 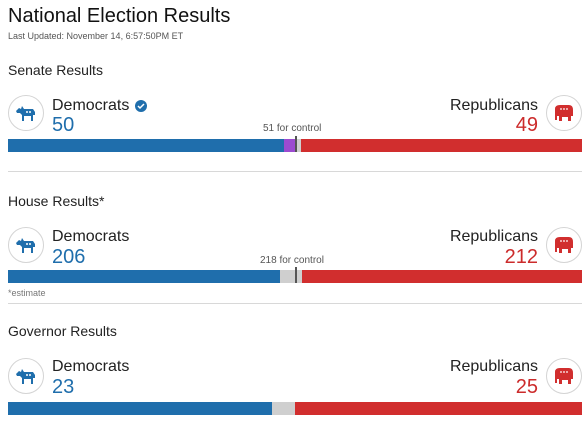 What do you see at coordinates (438, 408) in the screenshot?
I see `governor-republican-bar-segment` at bounding box center [438, 408].